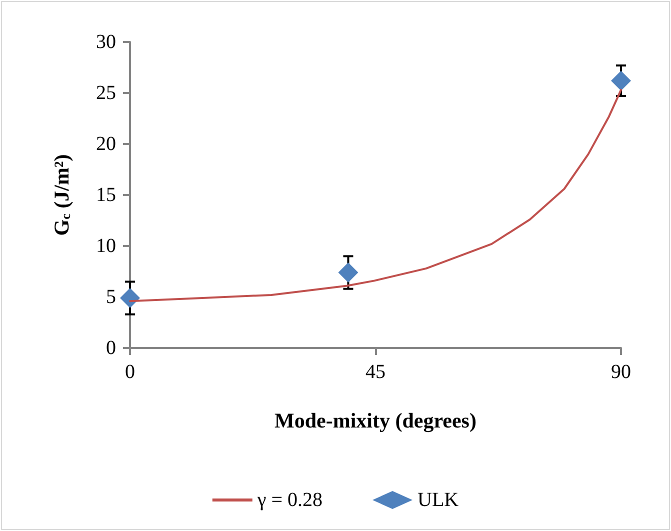  Describe the element at coordinates (621, 372) in the screenshot. I see `x-tick-label: 90` at that location.